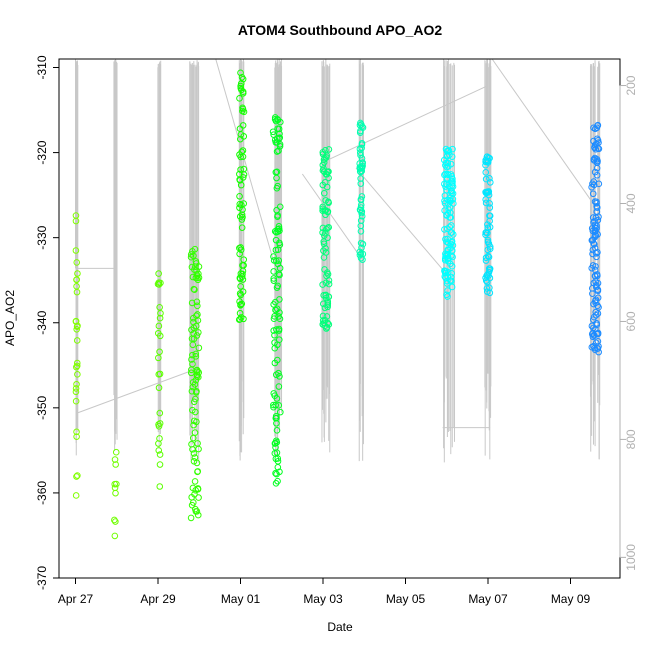 The height and width of the screenshot is (650, 650). I want to click on x-tick-label: May 03, so click(323, 599).